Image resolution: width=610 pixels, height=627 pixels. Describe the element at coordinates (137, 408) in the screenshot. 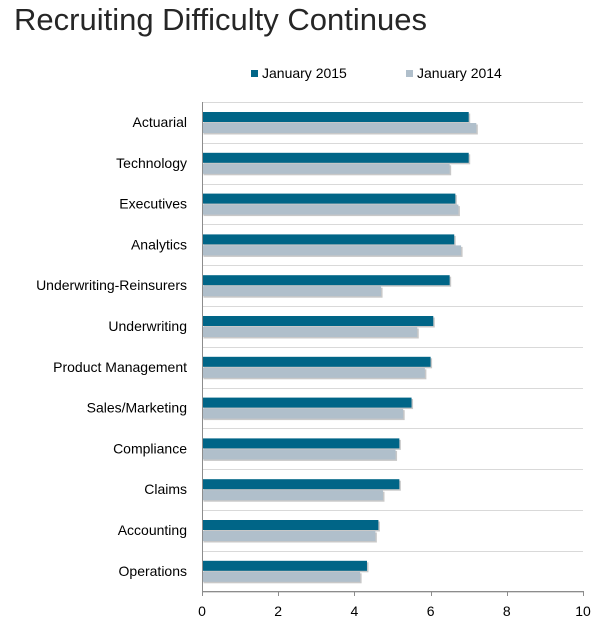

I see `category-label: Sales/Marketing` at that location.